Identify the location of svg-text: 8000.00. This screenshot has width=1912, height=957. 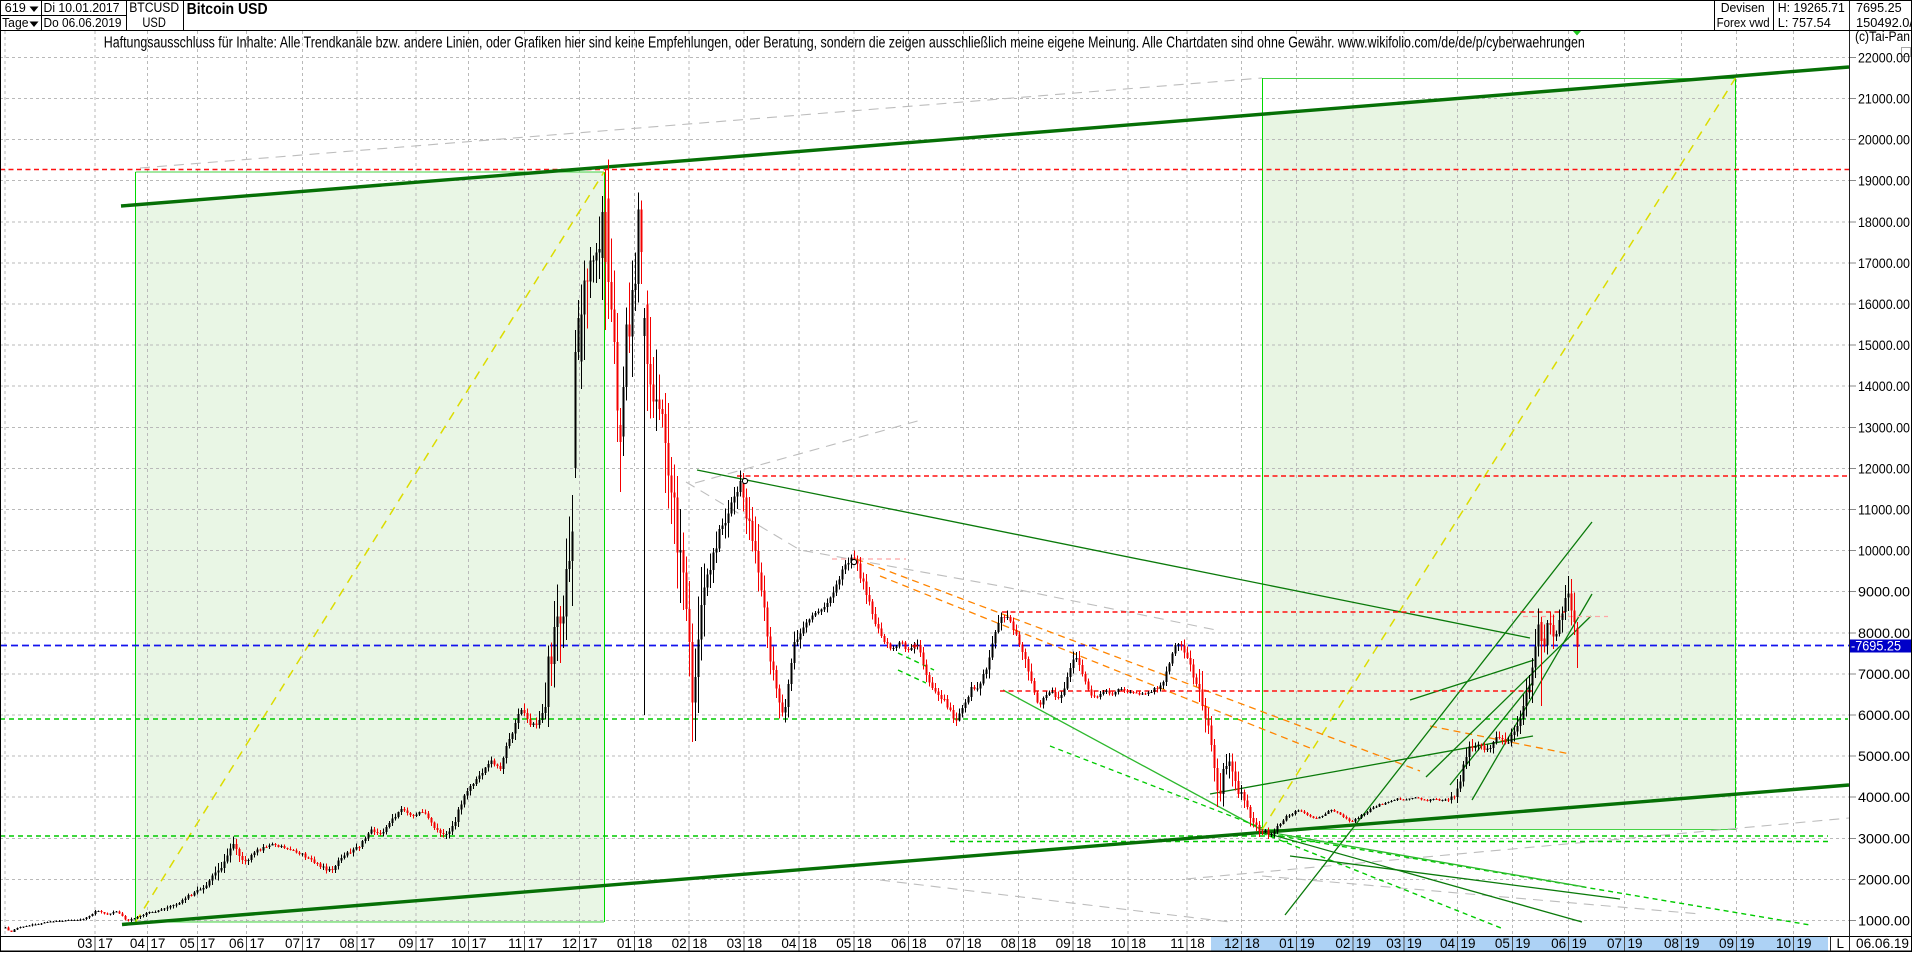
(1884, 633).